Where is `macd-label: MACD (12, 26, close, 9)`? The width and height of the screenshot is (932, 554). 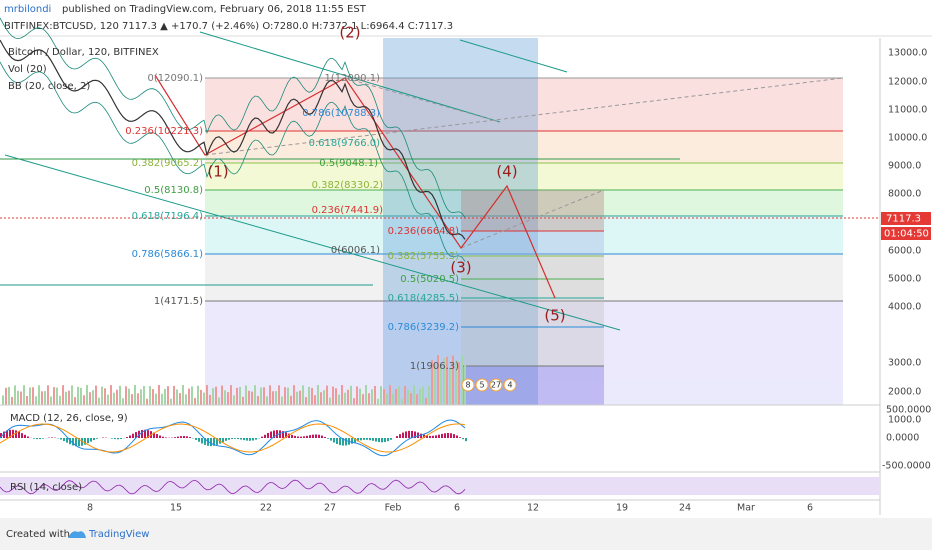 macd-label: MACD (12, 26, close, 9) is located at coordinates (69, 418).